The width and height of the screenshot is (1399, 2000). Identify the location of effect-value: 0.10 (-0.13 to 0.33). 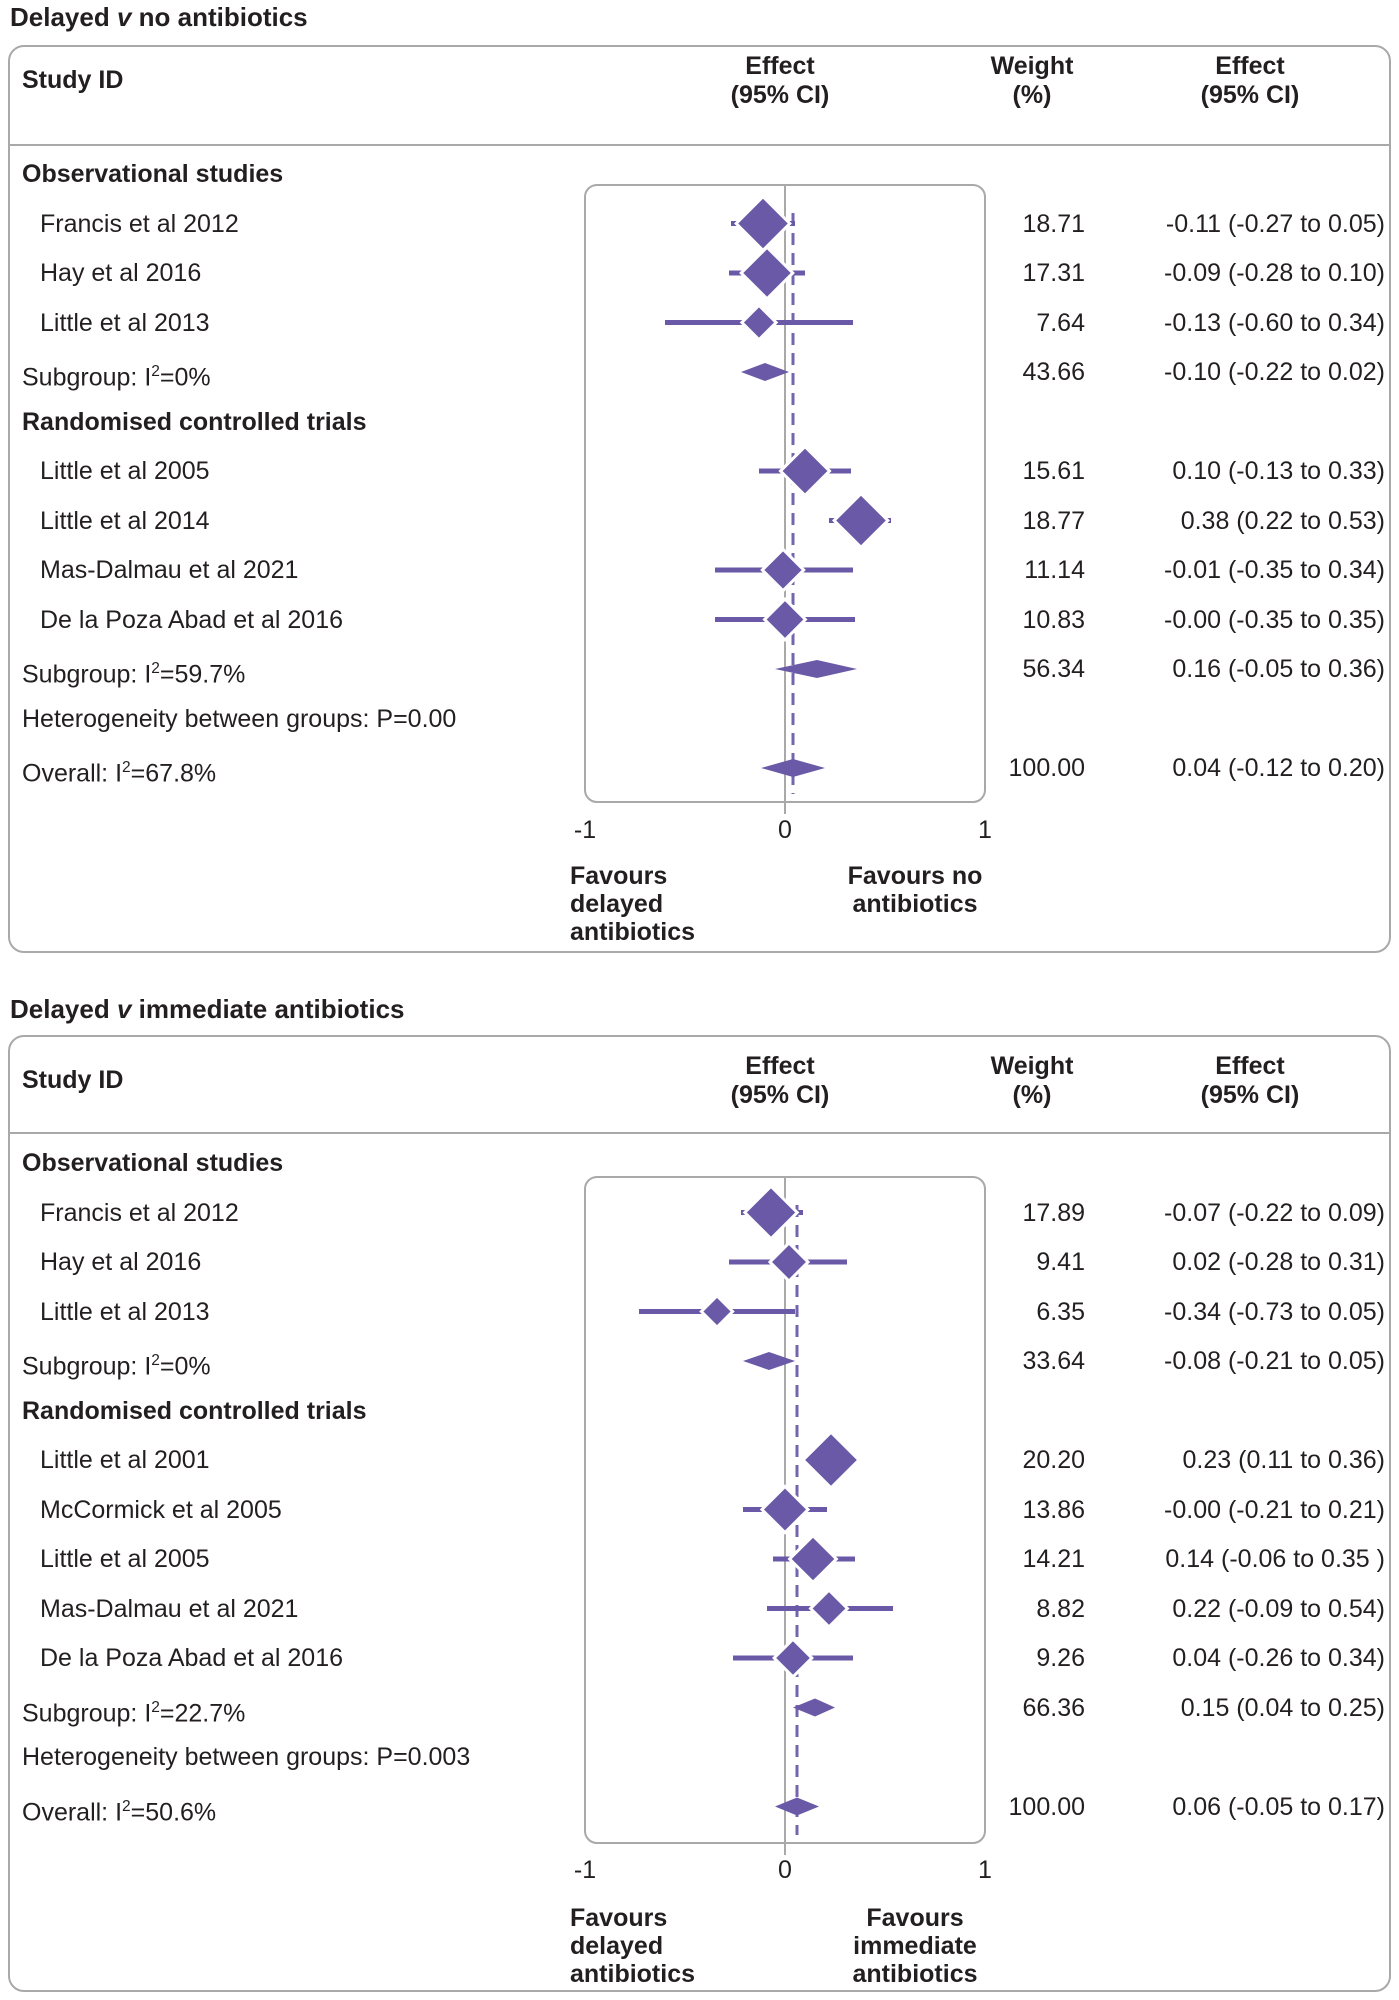
(1278, 471).